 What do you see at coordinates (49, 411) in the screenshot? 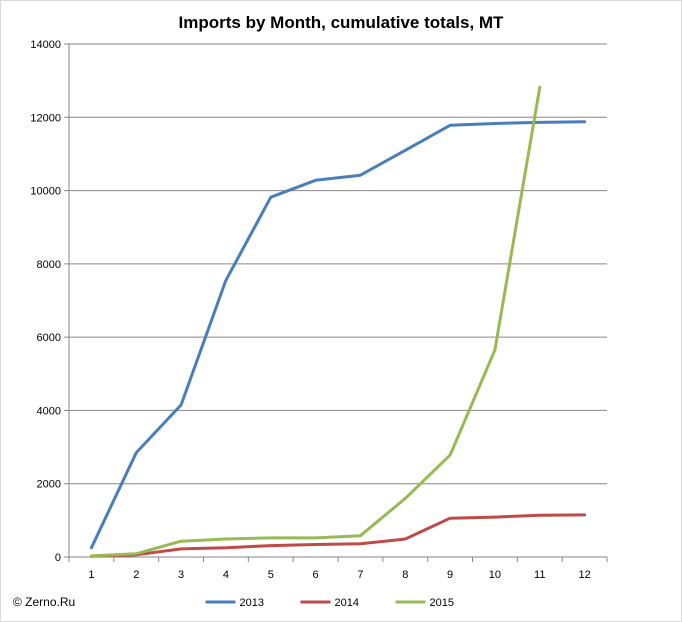
I see `y-tick-label: 4000` at bounding box center [49, 411].